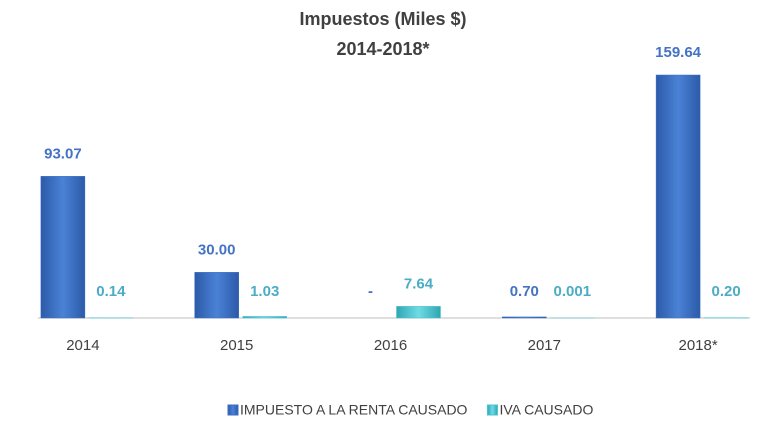 Image resolution: width=767 pixels, height=428 pixels. Describe the element at coordinates (524, 291) in the screenshot. I see `value-label: 0.70` at that location.